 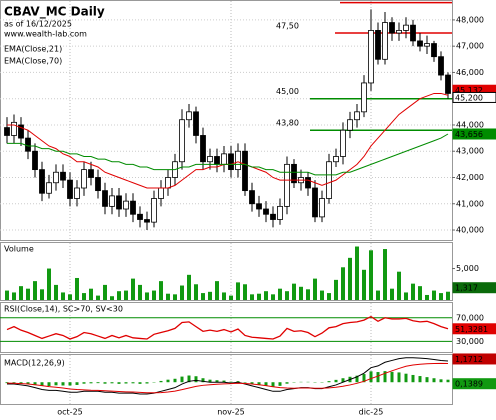 What do you see at coordinates (470, 151) in the screenshot?
I see `y-tick-label: 43,000` at bounding box center [470, 151].